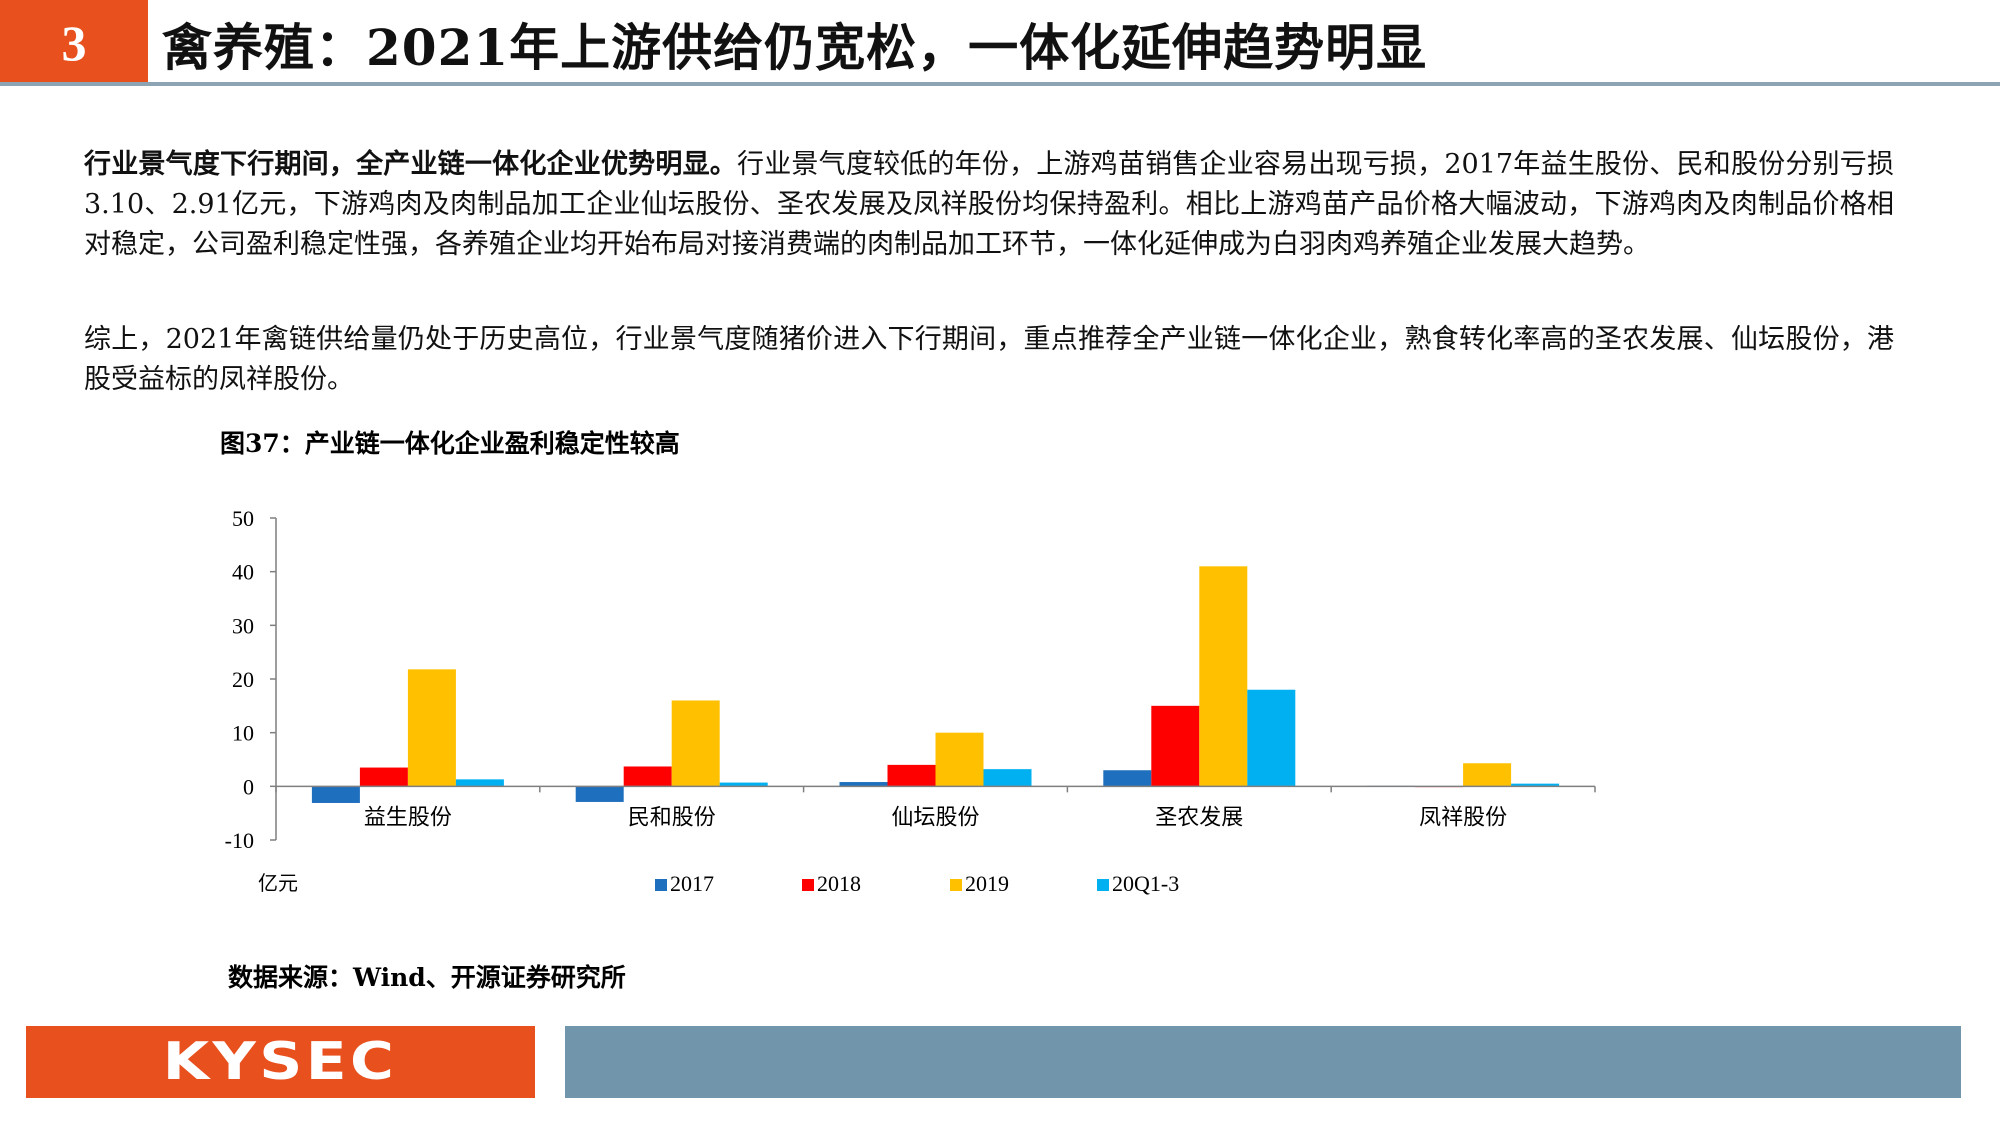  What do you see at coordinates (450, 443) in the screenshot?
I see `figure-title: 图37：产业链一体化企业盈利稳定性较高` at bounding box center [450, 443].